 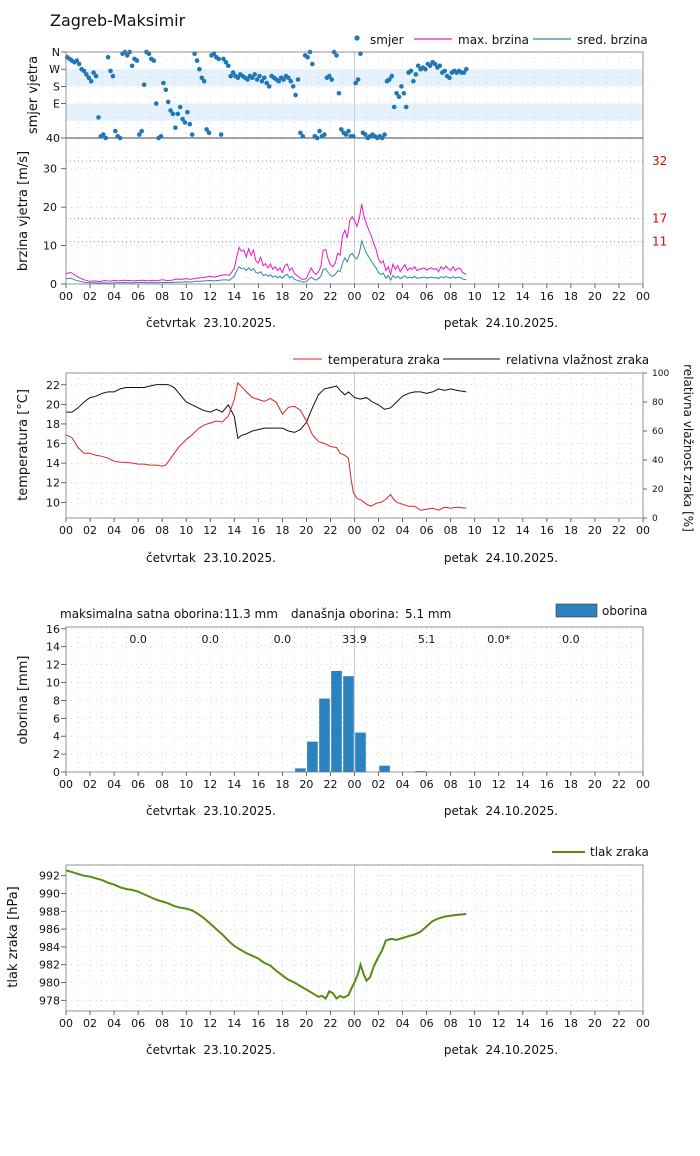 What do you see at coordinates (141, 614) in the screenshot?
I see `max-hourly-precip-label: maksimalna satna oborina:` at bounding box center [141, 614].